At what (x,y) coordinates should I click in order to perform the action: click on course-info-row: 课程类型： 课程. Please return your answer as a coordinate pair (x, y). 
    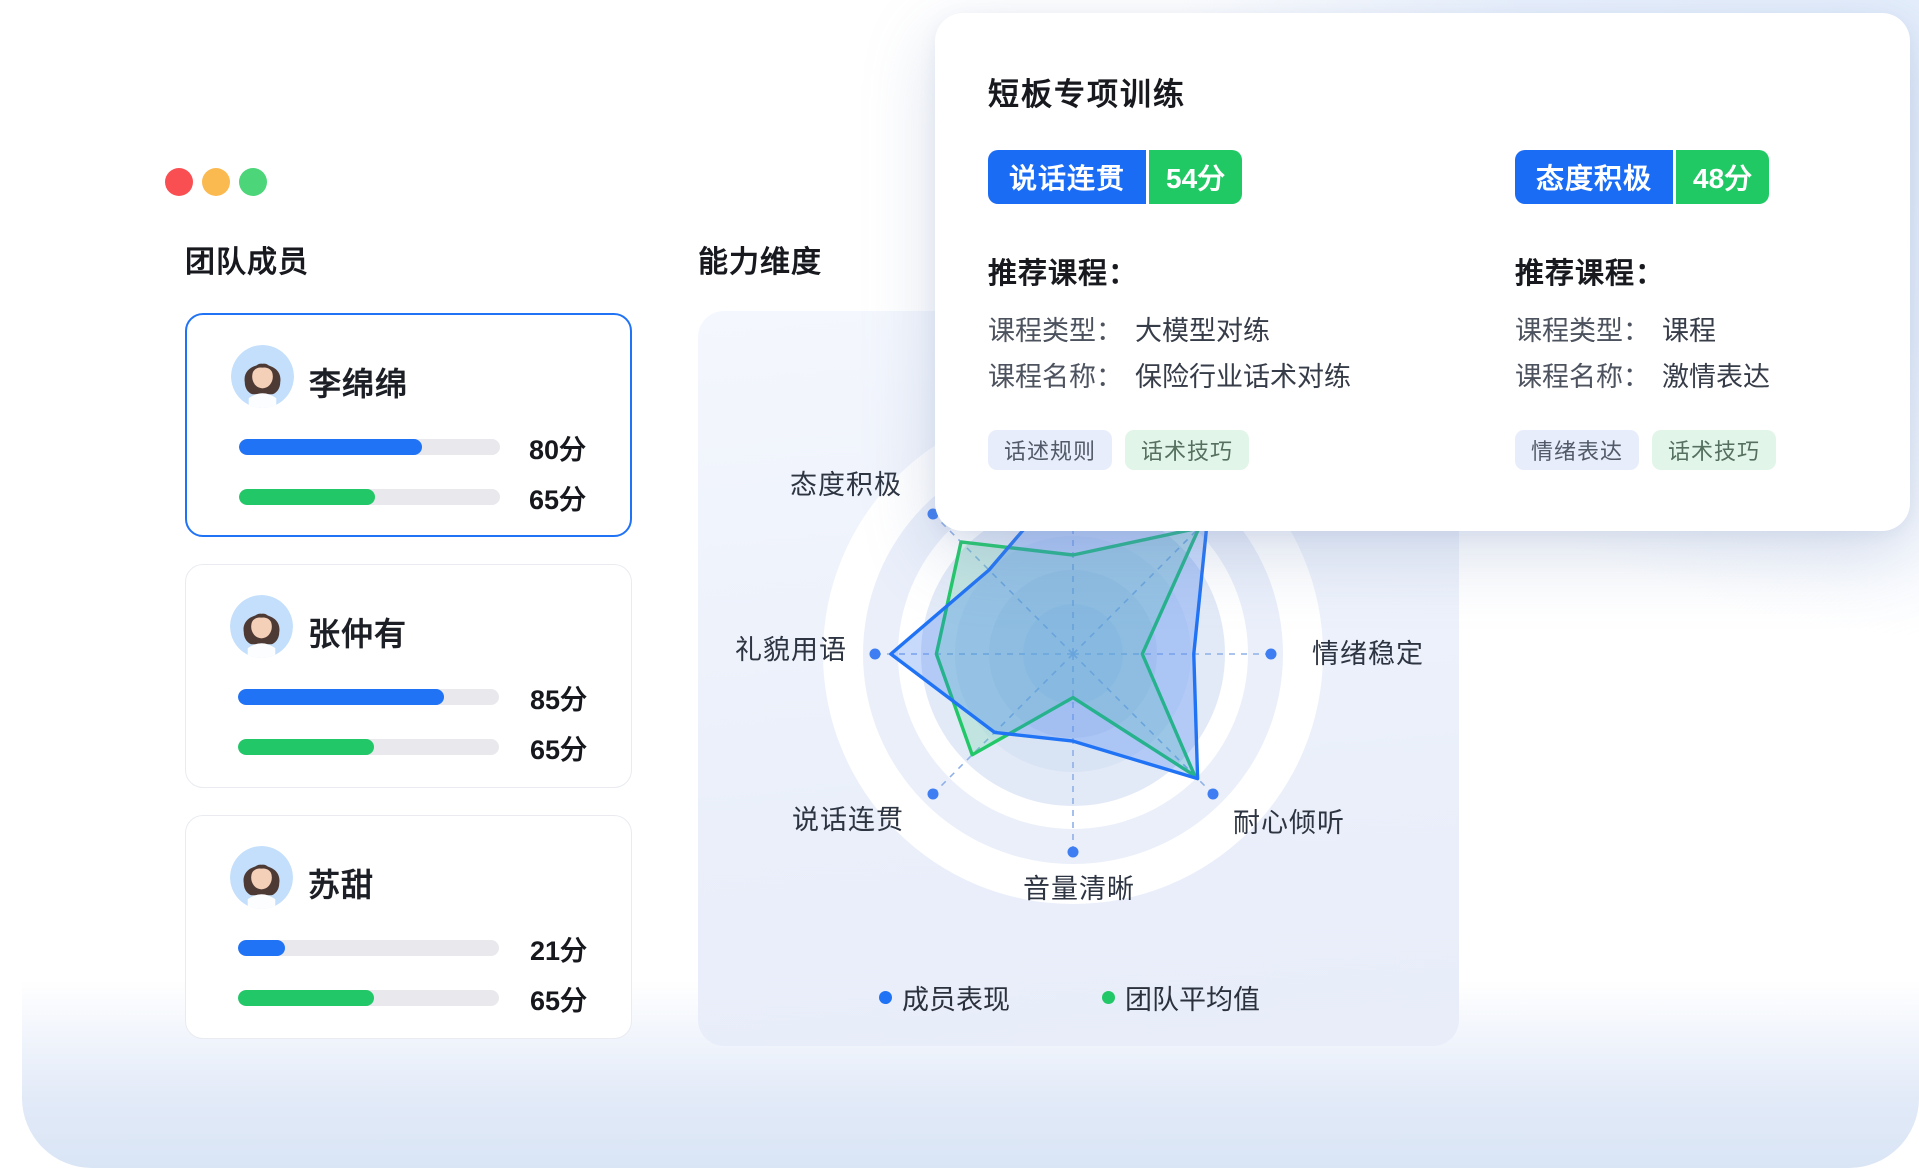
    Looking at the image, I should click on (1717, 331).